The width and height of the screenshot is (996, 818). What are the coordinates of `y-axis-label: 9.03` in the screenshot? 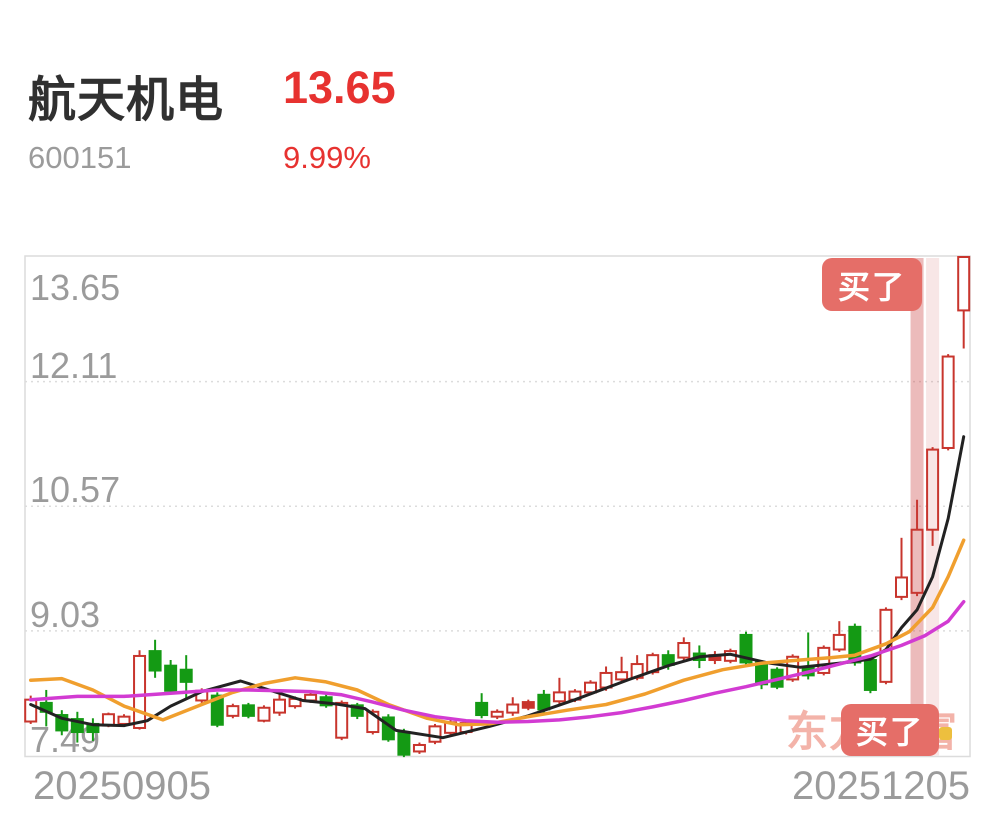 It's located at (65, 614).